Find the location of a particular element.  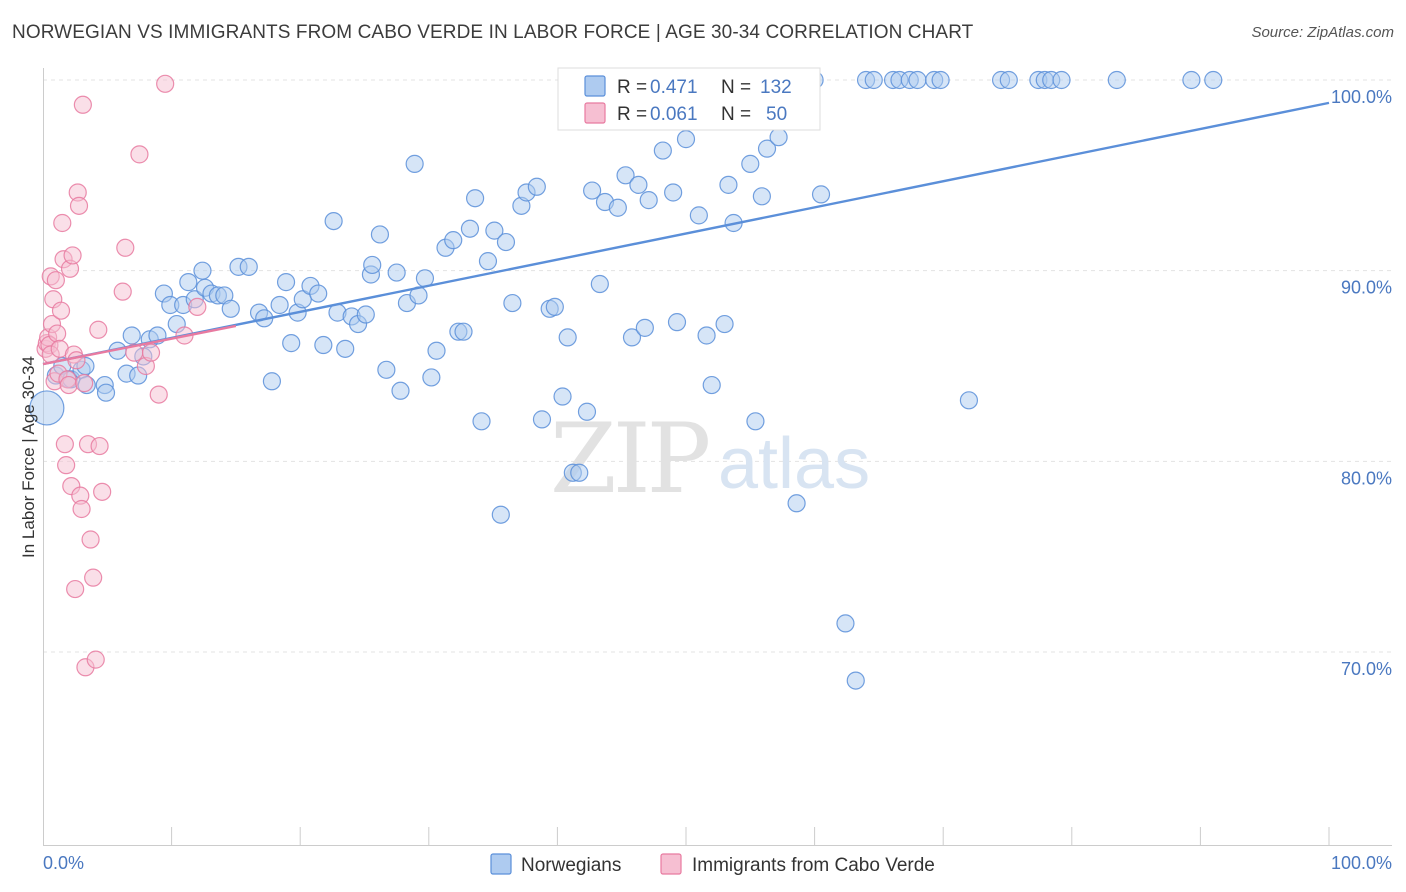

y-tick-label: 80.0% is located at coordinates (1366, 478).